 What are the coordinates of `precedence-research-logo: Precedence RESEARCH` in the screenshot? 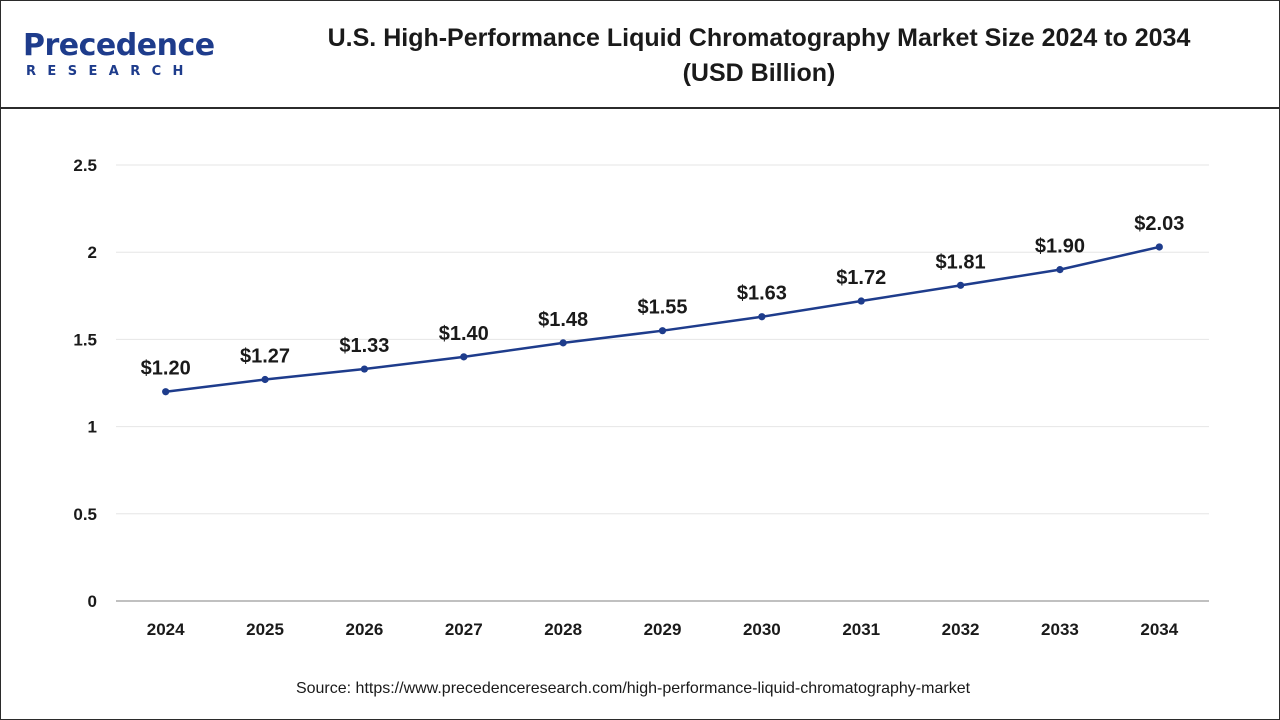 It's located at (119, 56).